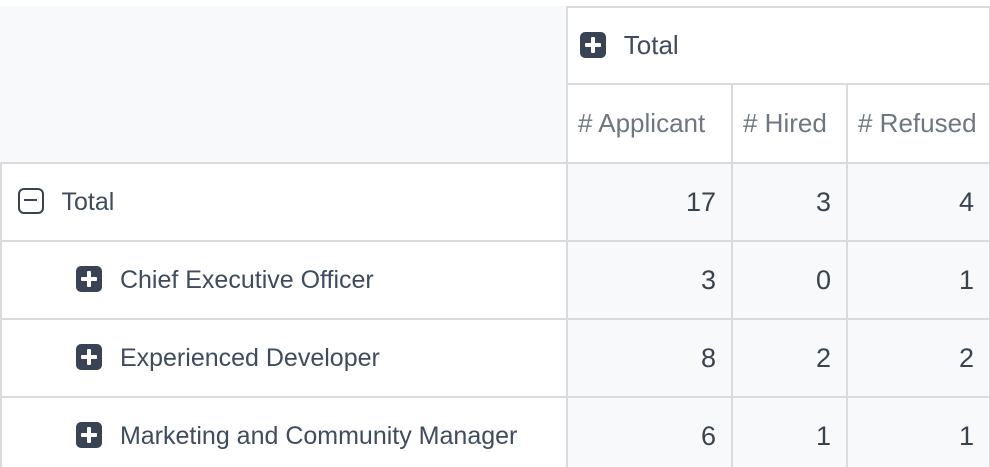 The height and width of the screenshot is (467, 990). I want to click on row-header-developer: Experienced Developer, so click(284, 358).